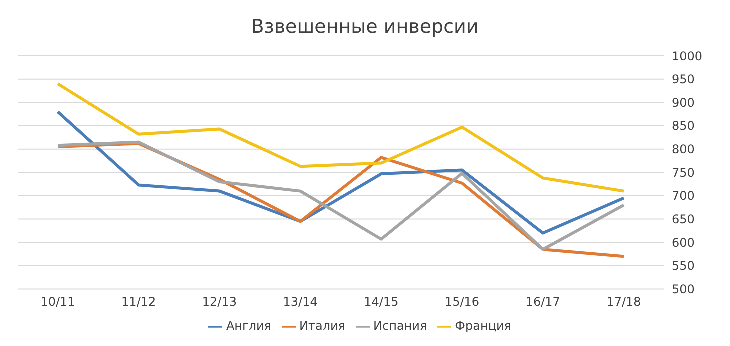 Image resolution: width=730 pixels, height=346 pixels. What do you see at coordinates (543, 301) in the screenshot?
I see `x-tick-label: 16/17` at bounding box center [543, 301].